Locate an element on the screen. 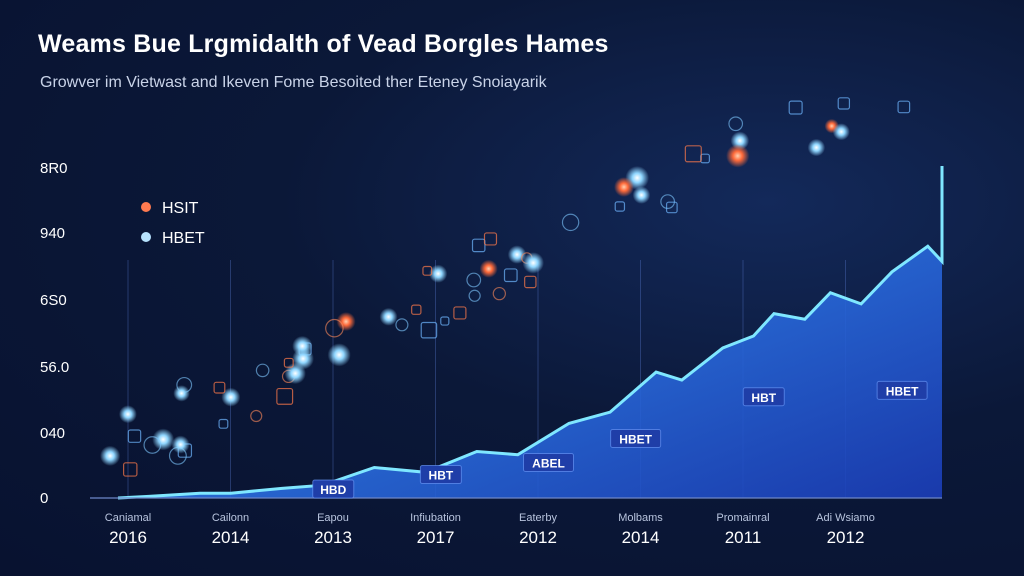 Image resolution: width=1024 pixels, height=576 pixels. annotation-label: ABEL is located at coordinates (548, 464).